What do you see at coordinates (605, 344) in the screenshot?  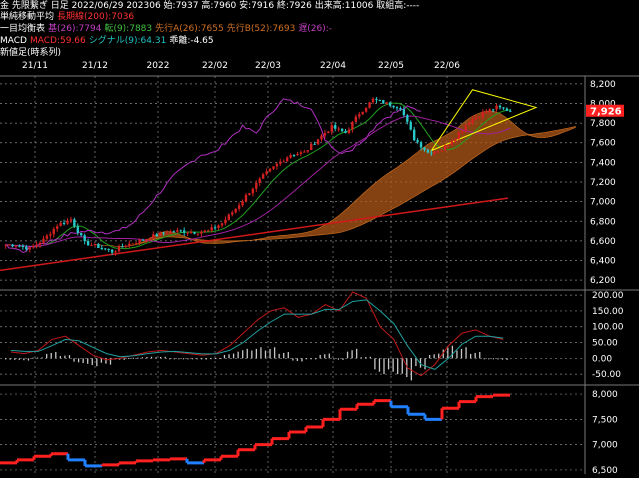 I see `macd-tick-label: 50.00` at bounding box center [605, 344].